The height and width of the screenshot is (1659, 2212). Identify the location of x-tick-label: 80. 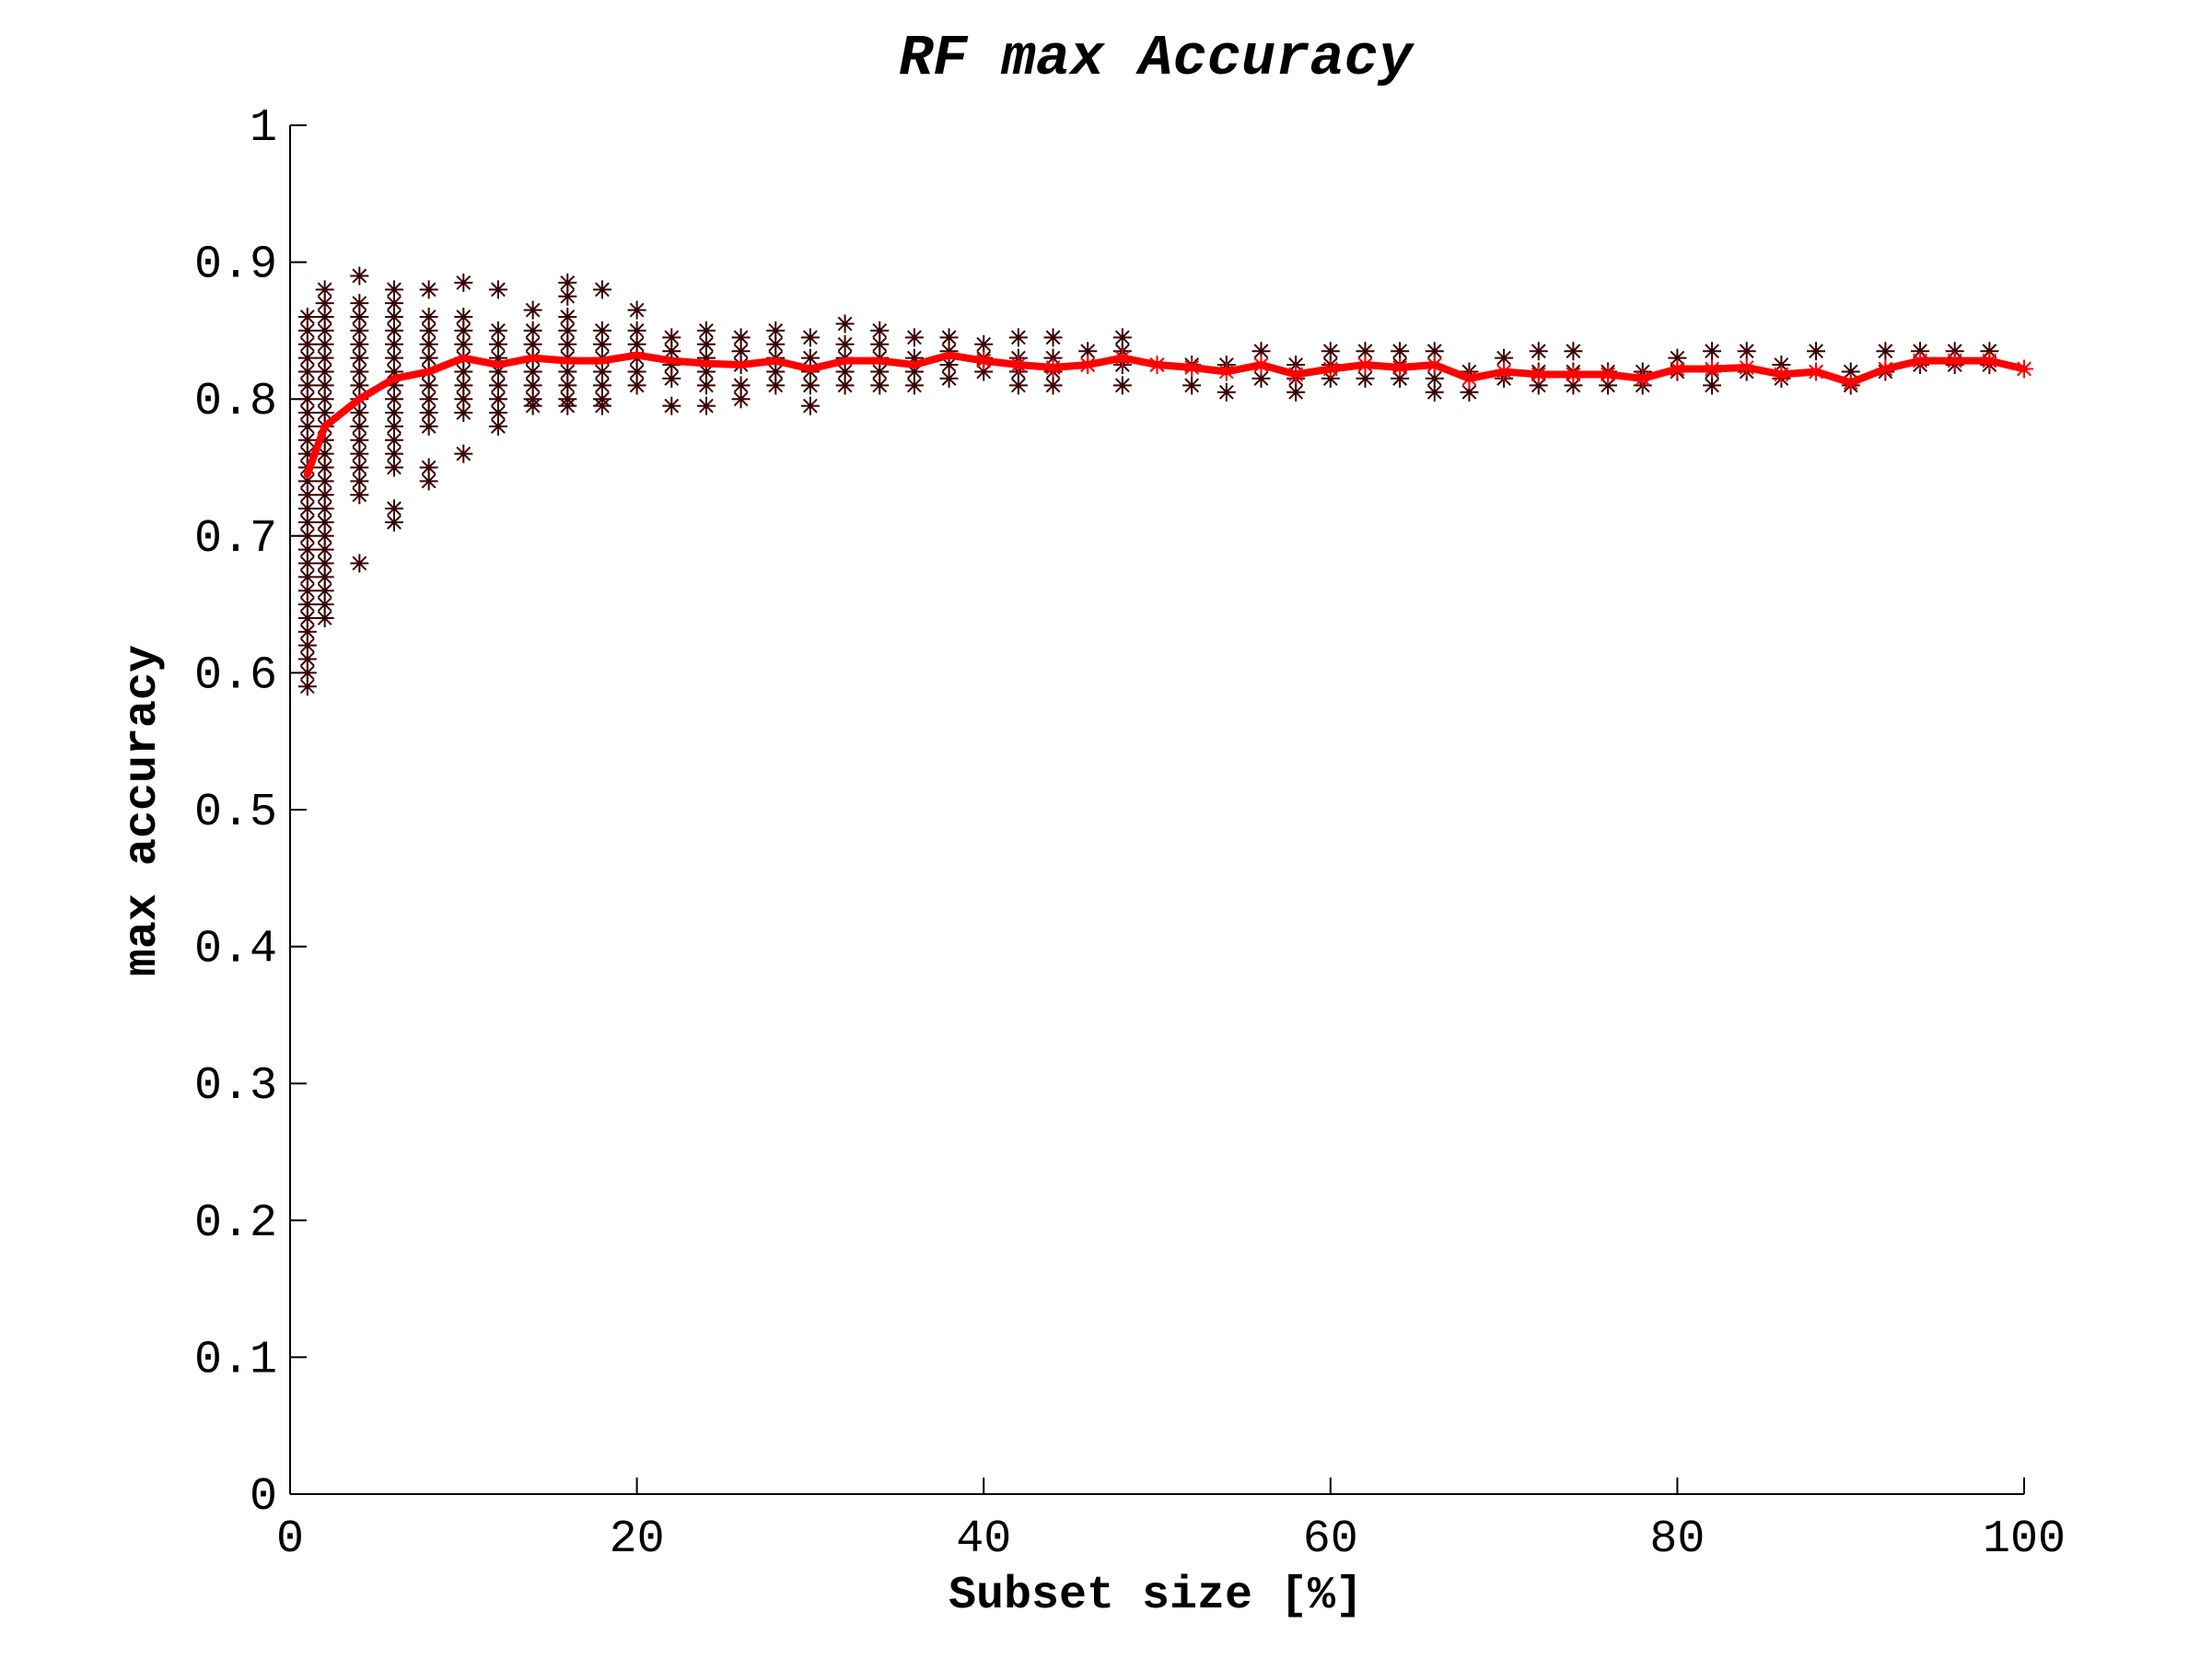
(1677, 1539).